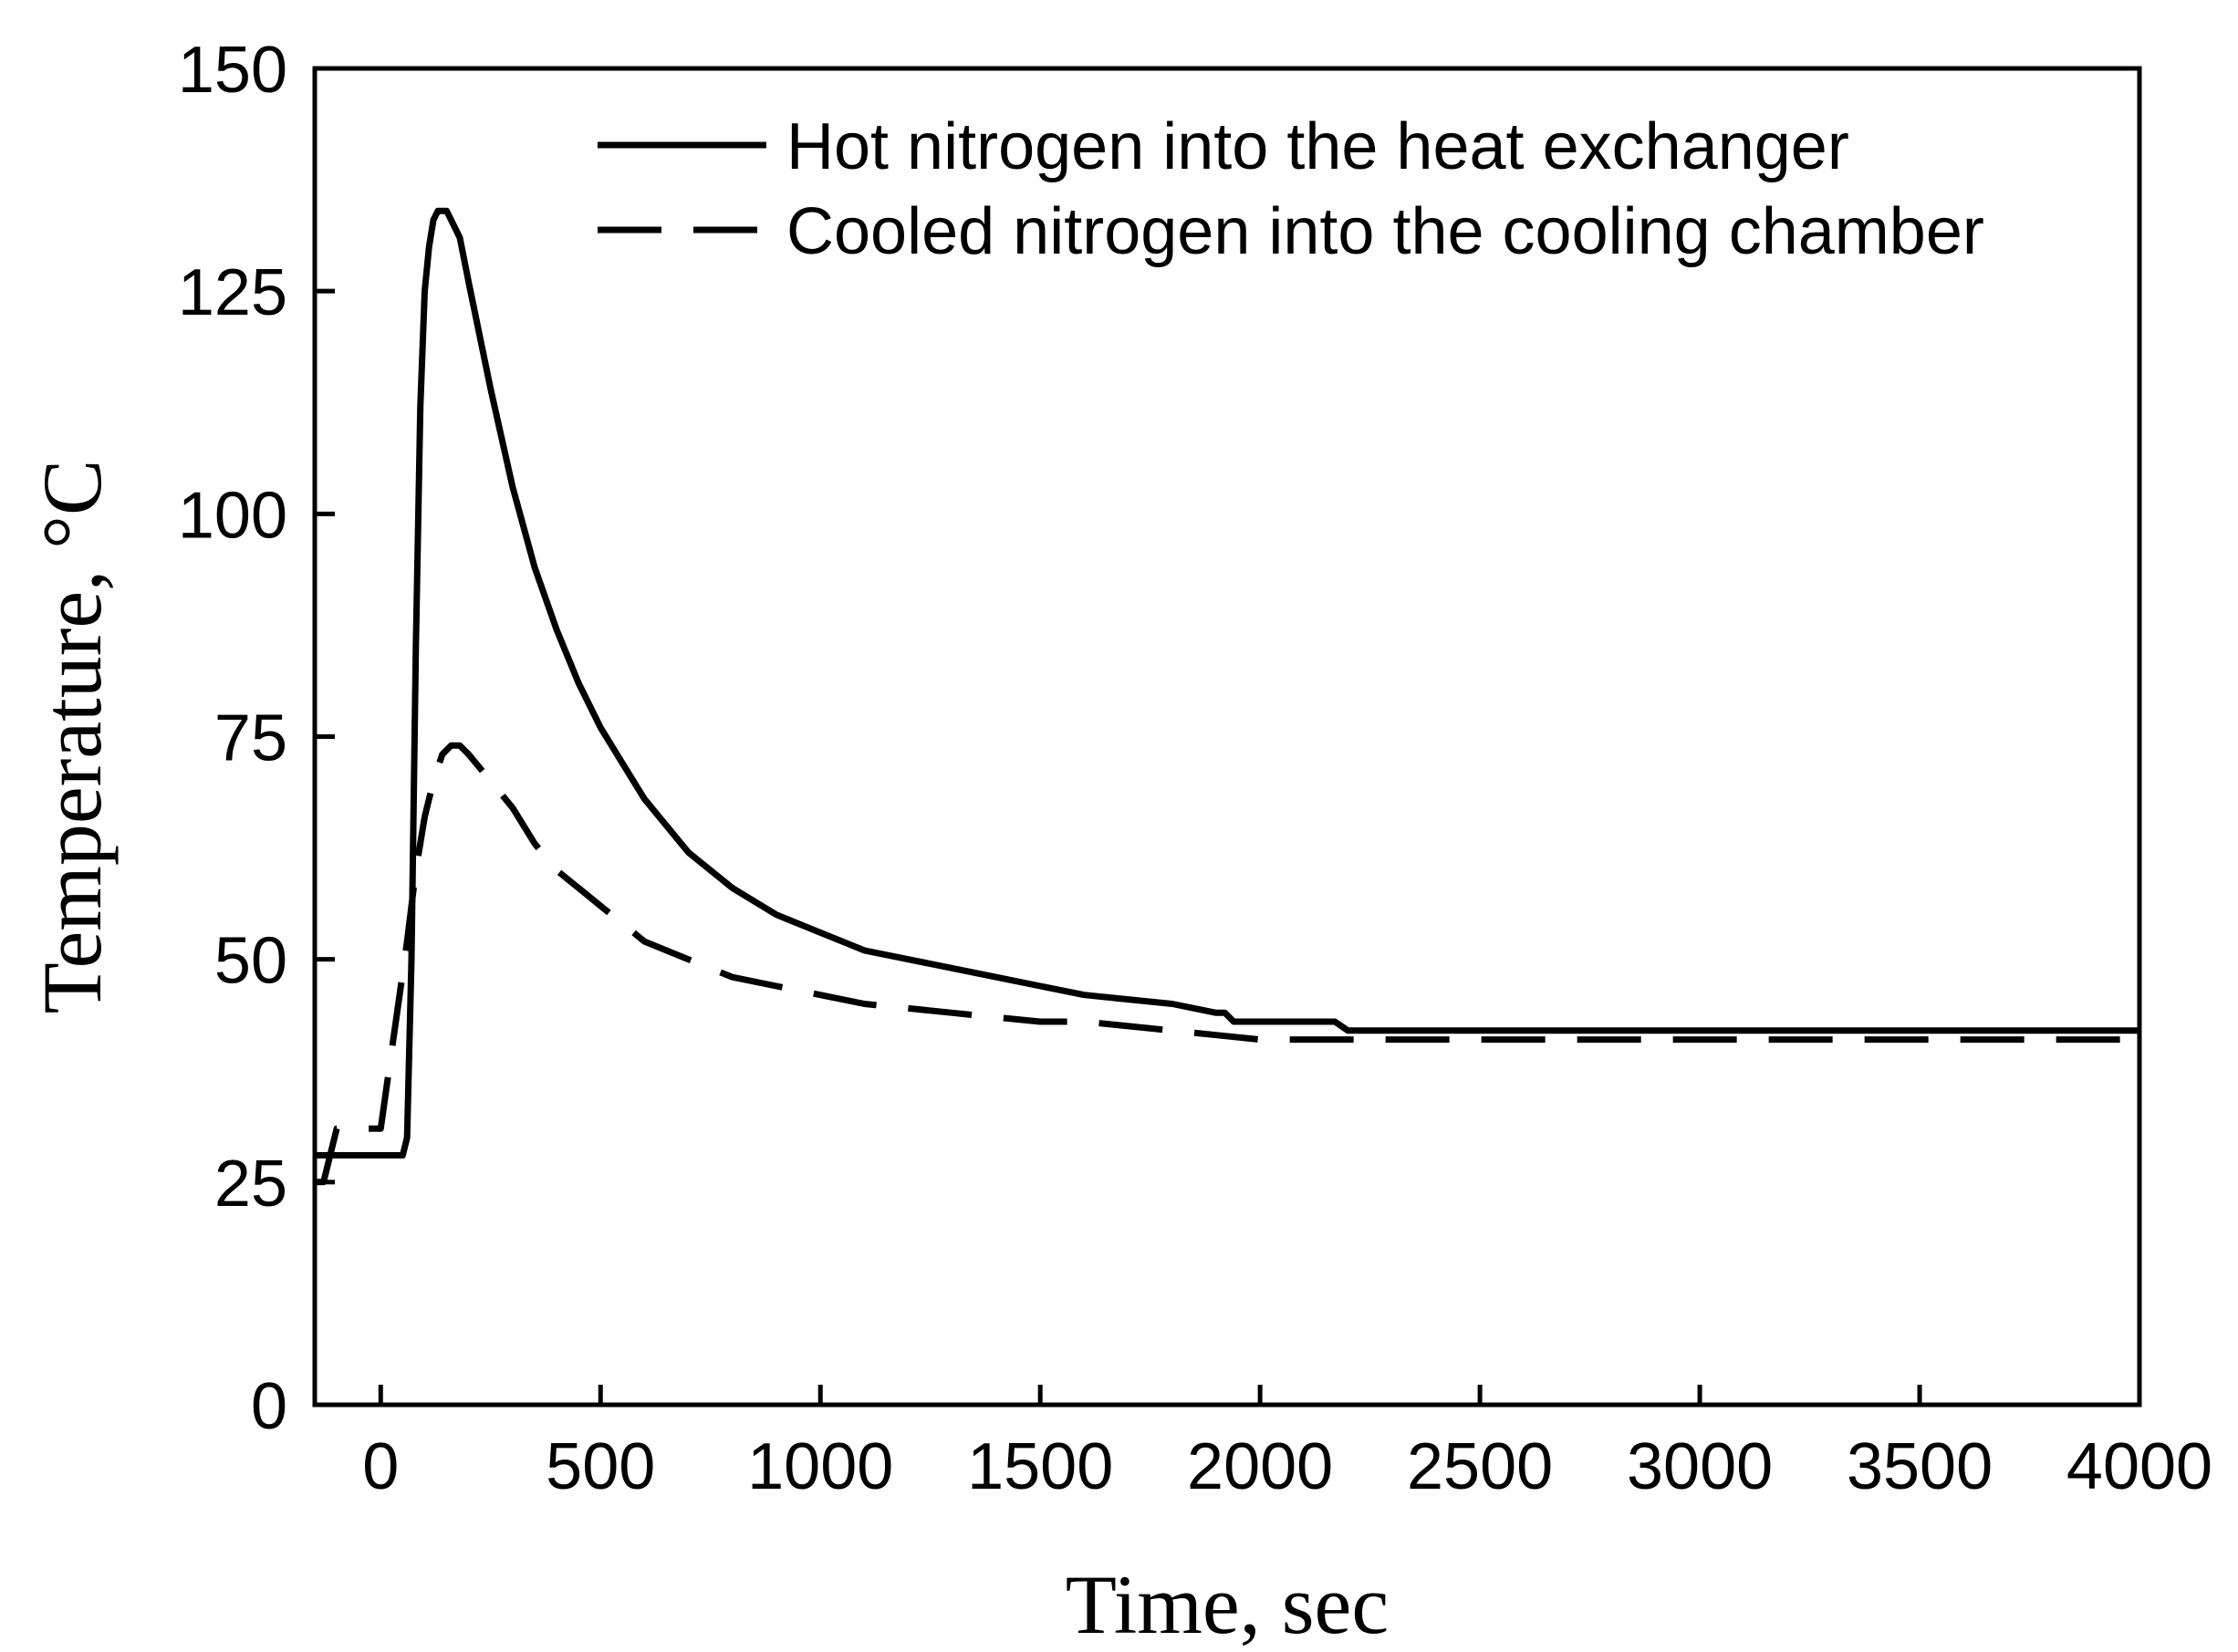 This screenshot has width=2238, height=1652. Describe the element at coordinates (1920, 1467) in the screenshot. I see `x-tick-label: 3500` at that location.